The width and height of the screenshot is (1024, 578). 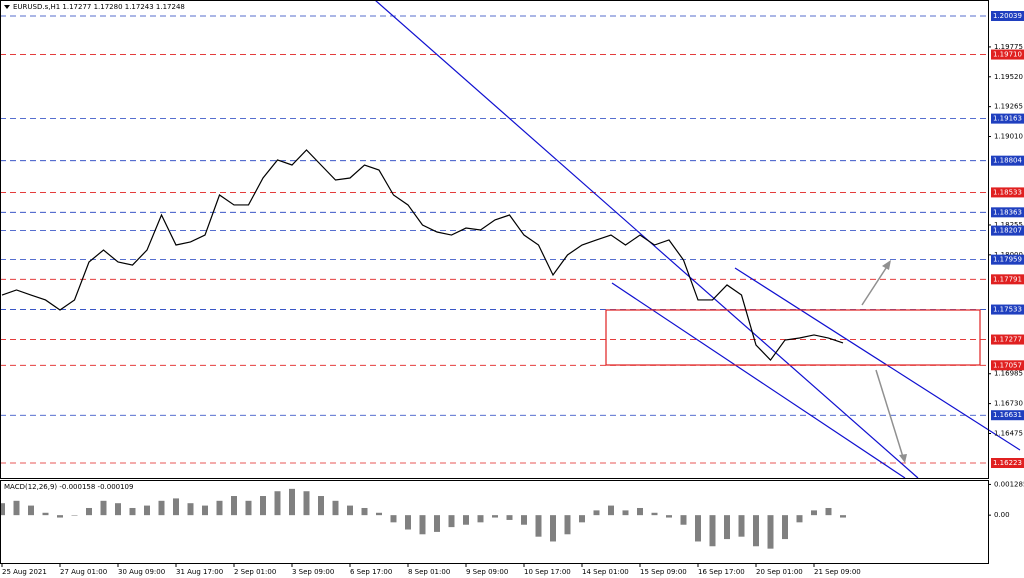 I want to click on y-tick-label: 1.19520, so click(x=1008, y=77).